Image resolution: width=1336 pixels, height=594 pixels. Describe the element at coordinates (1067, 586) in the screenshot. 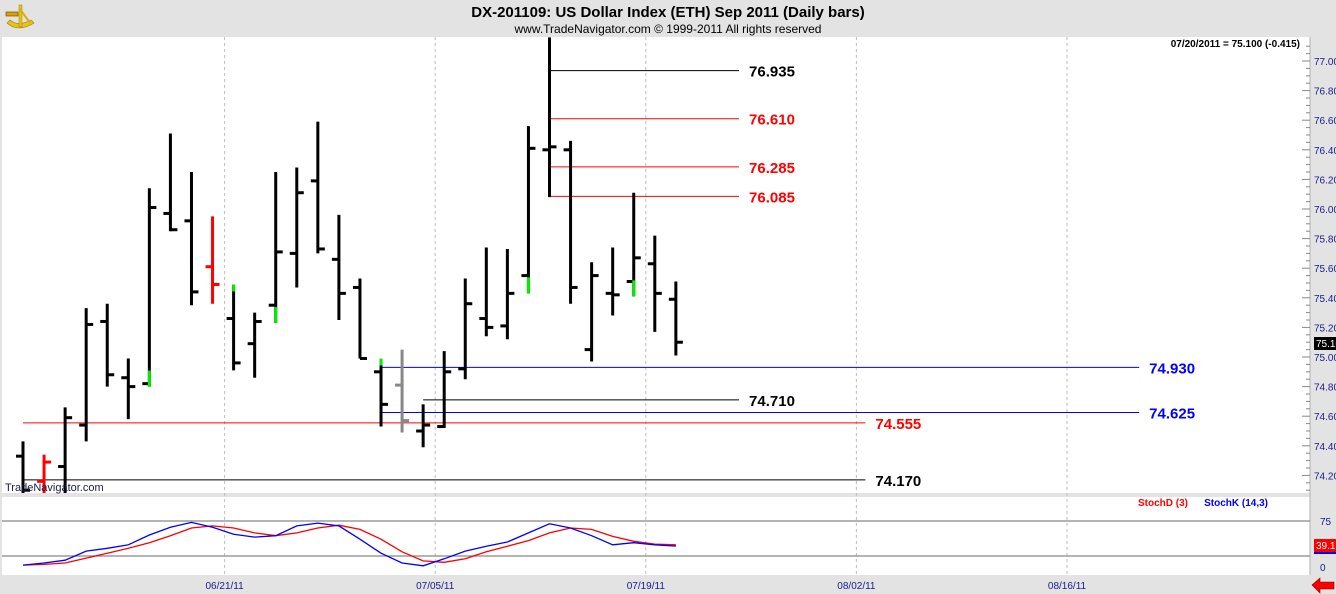

I see `date-tick-label: 08/16/11` at that location.